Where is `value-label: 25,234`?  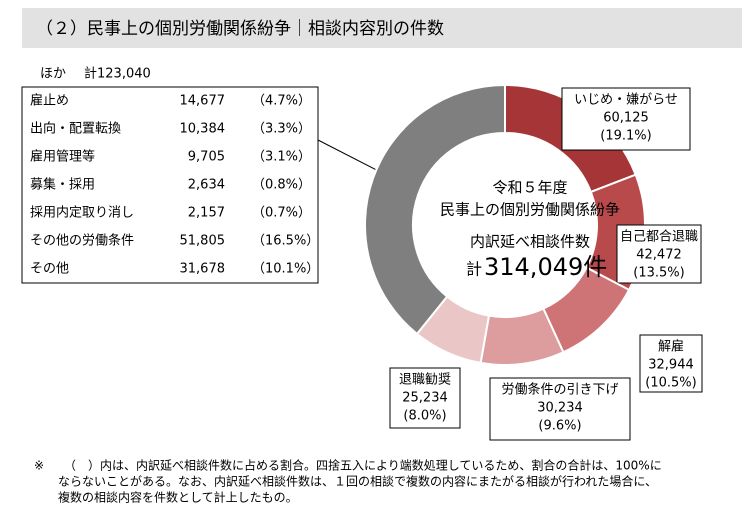
value-label: 25,234 is located at coordinates (425, 398).